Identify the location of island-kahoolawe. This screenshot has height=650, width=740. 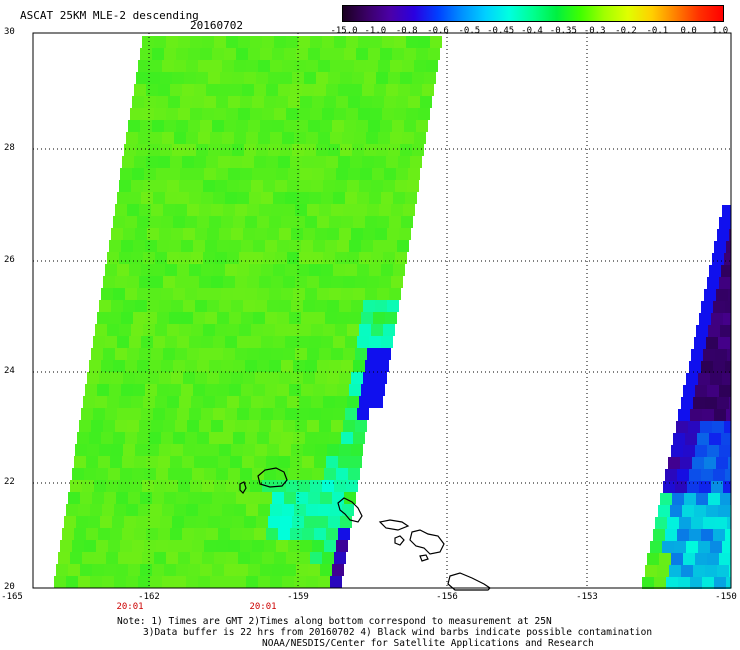
(424, 558).